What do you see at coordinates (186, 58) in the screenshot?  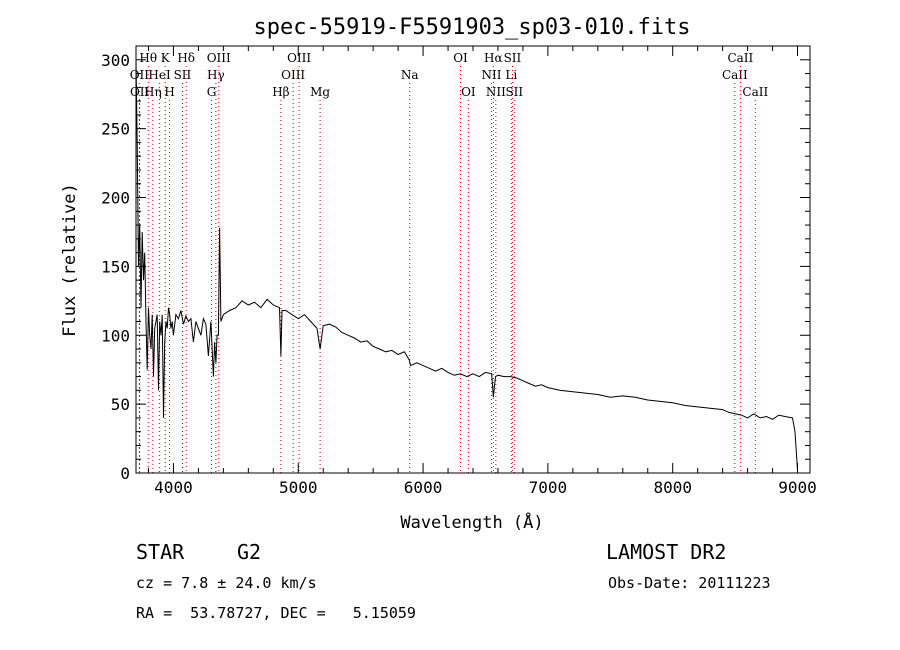 I see `line-label-8: Hδ` at bounding box center [186, 58].